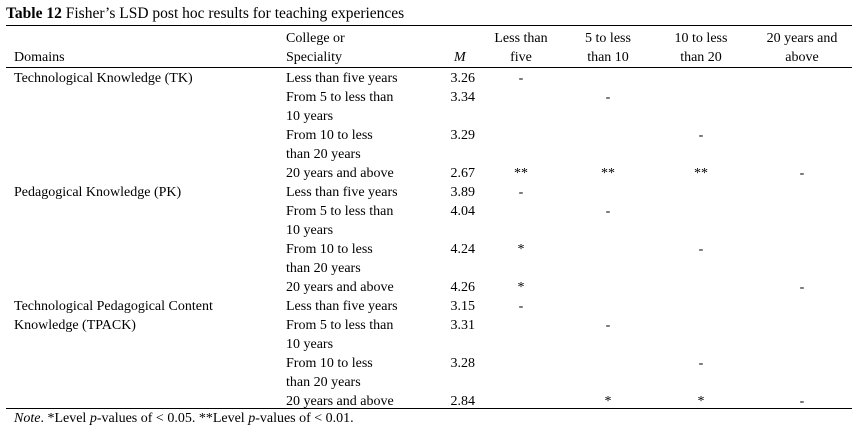 Image resolution: width=864 pixels, height=432 pixels. What do you see at coordinates (463, 306) in the screenshot?
I see `mean-cell: 3.15` at bounding box center [463, 306].